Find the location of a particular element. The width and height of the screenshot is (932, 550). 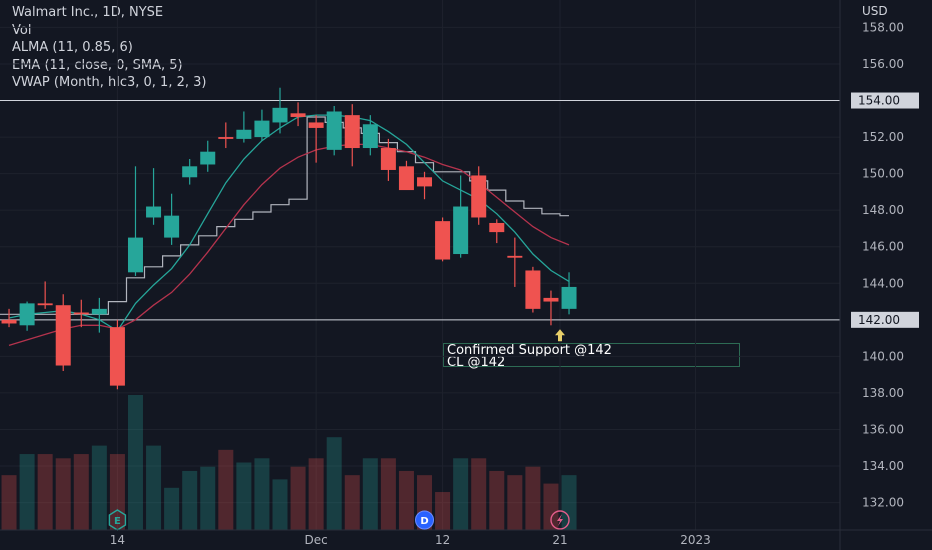

legend-volume: Vol is located at coordinates (22, 30).